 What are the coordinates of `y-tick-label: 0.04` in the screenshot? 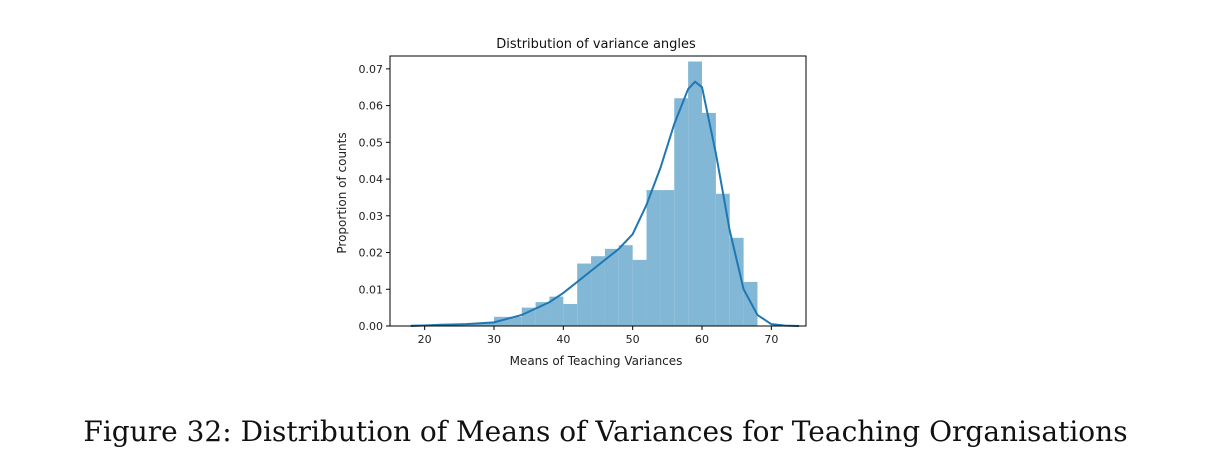 It's located at (371, 179).